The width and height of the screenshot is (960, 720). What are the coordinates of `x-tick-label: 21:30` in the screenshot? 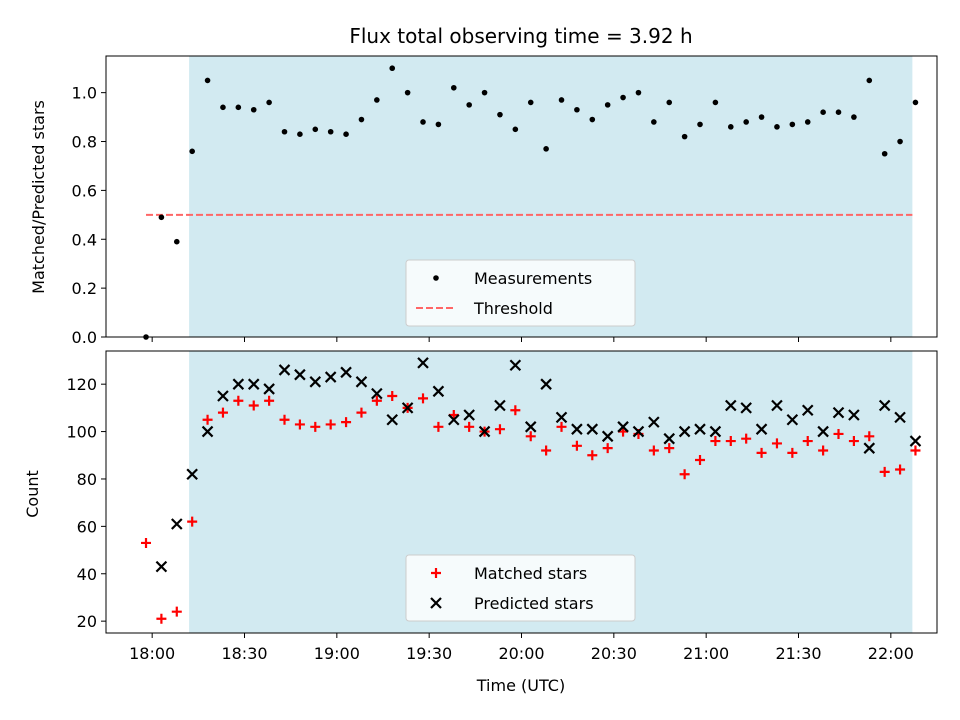 It's located at (798, 653).